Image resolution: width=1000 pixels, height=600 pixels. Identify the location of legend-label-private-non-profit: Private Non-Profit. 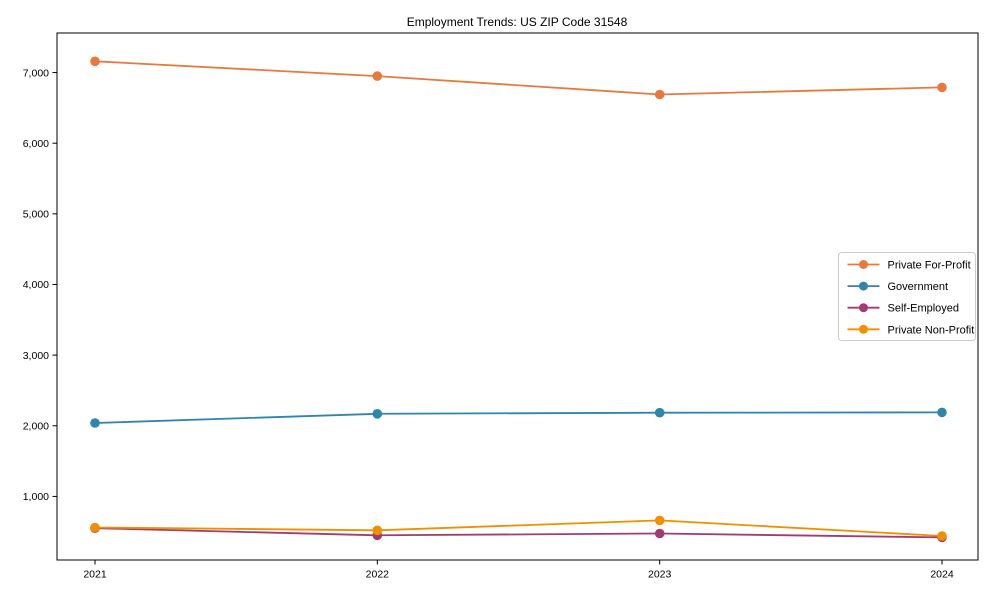
(931, 330).